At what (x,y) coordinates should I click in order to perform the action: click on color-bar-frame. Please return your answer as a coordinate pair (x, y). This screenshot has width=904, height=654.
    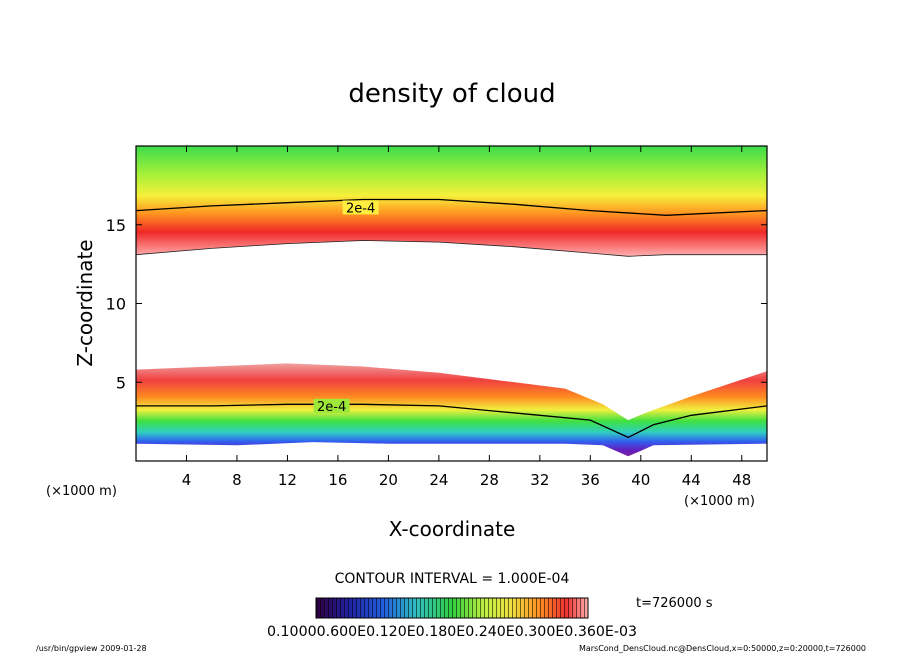
    Looking at the image, I should click on (452, 608).